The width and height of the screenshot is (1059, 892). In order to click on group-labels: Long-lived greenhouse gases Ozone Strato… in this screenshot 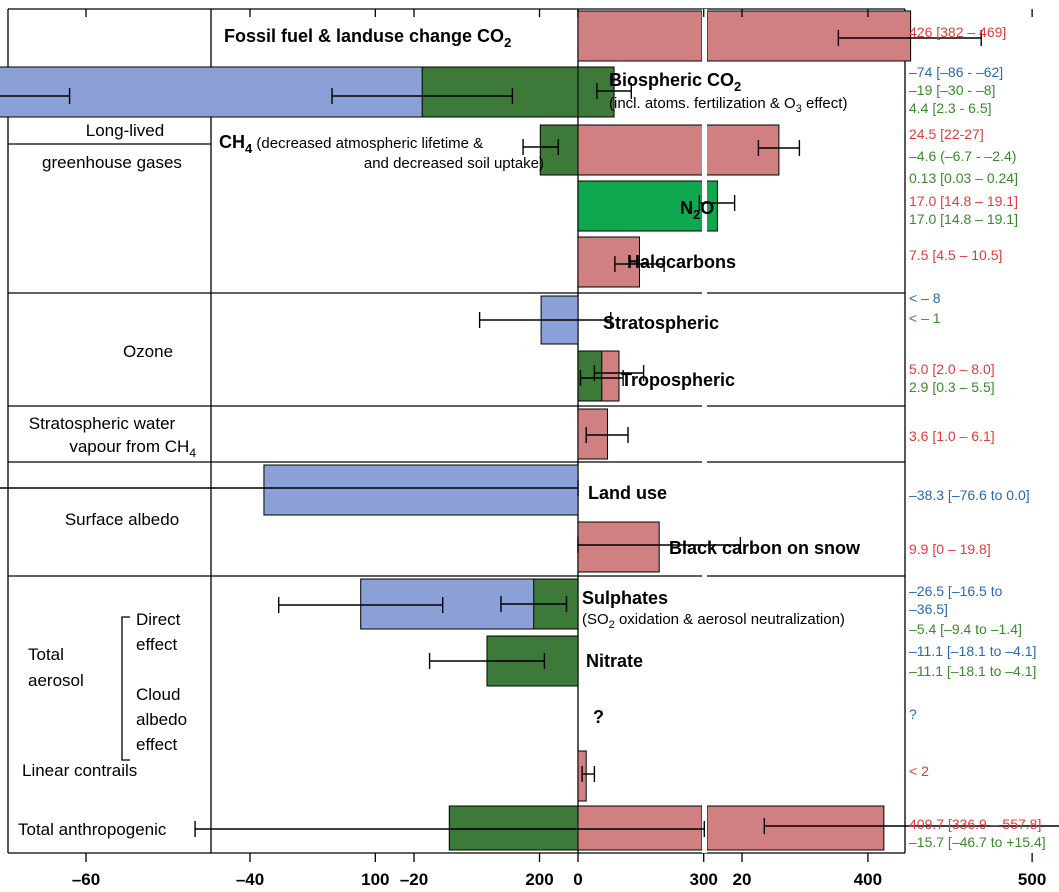, I will do `click(107, 480)`.